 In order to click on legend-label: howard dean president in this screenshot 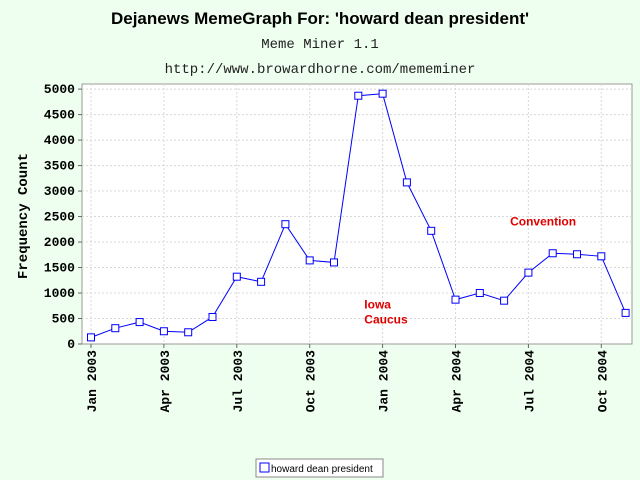, I will do `click(322, 469)`.